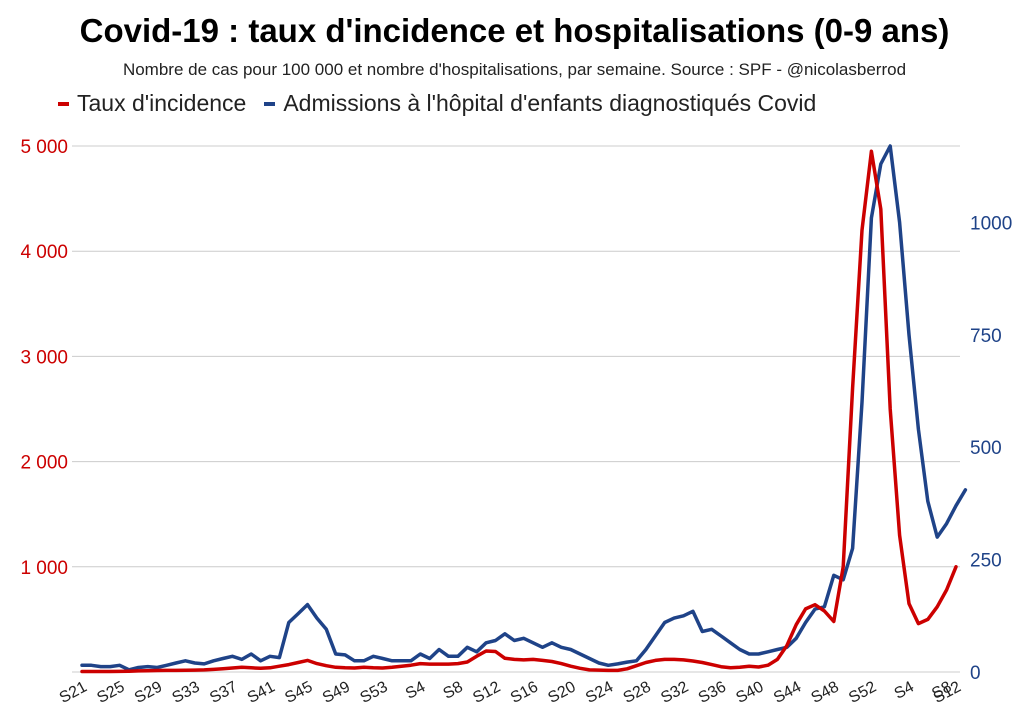  I want to click on y-right-tick-label: 0, so click(975, 673).